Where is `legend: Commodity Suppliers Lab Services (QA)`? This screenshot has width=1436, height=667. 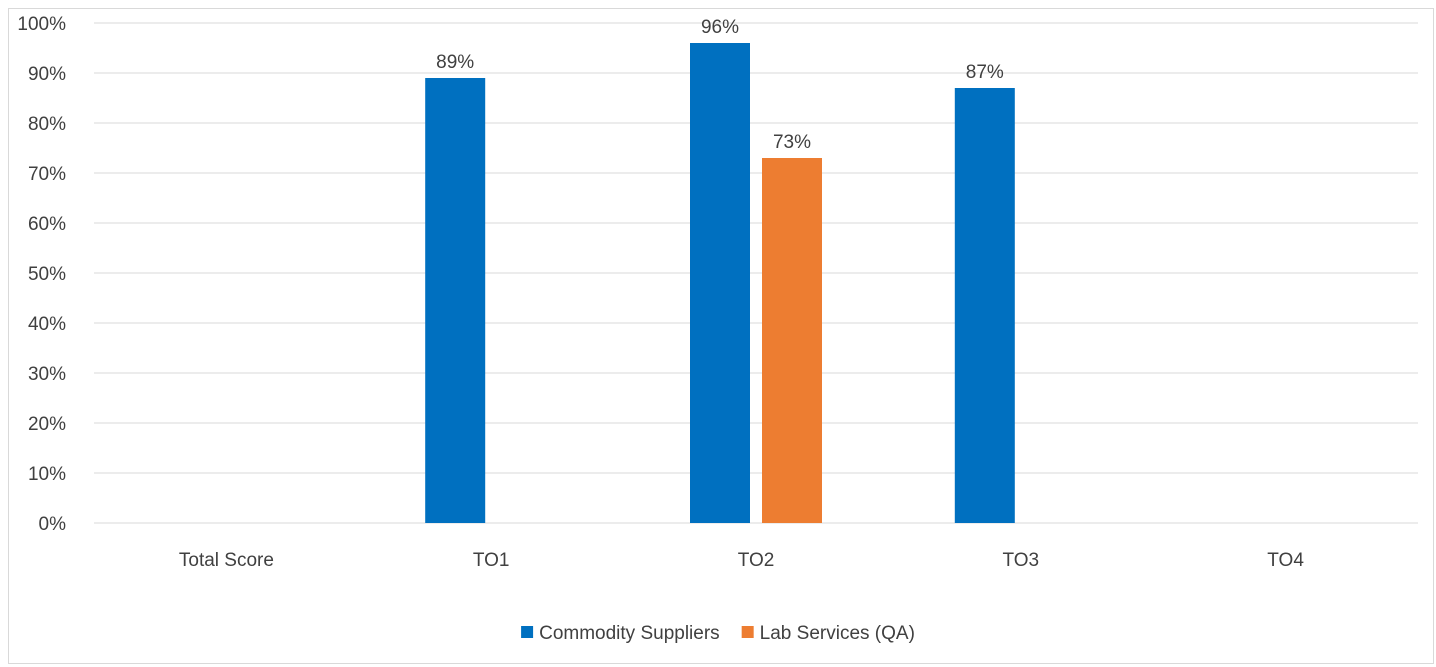 legend: Commodity Suppliers Lab Services (QA) is located at coordinates (718, 633).